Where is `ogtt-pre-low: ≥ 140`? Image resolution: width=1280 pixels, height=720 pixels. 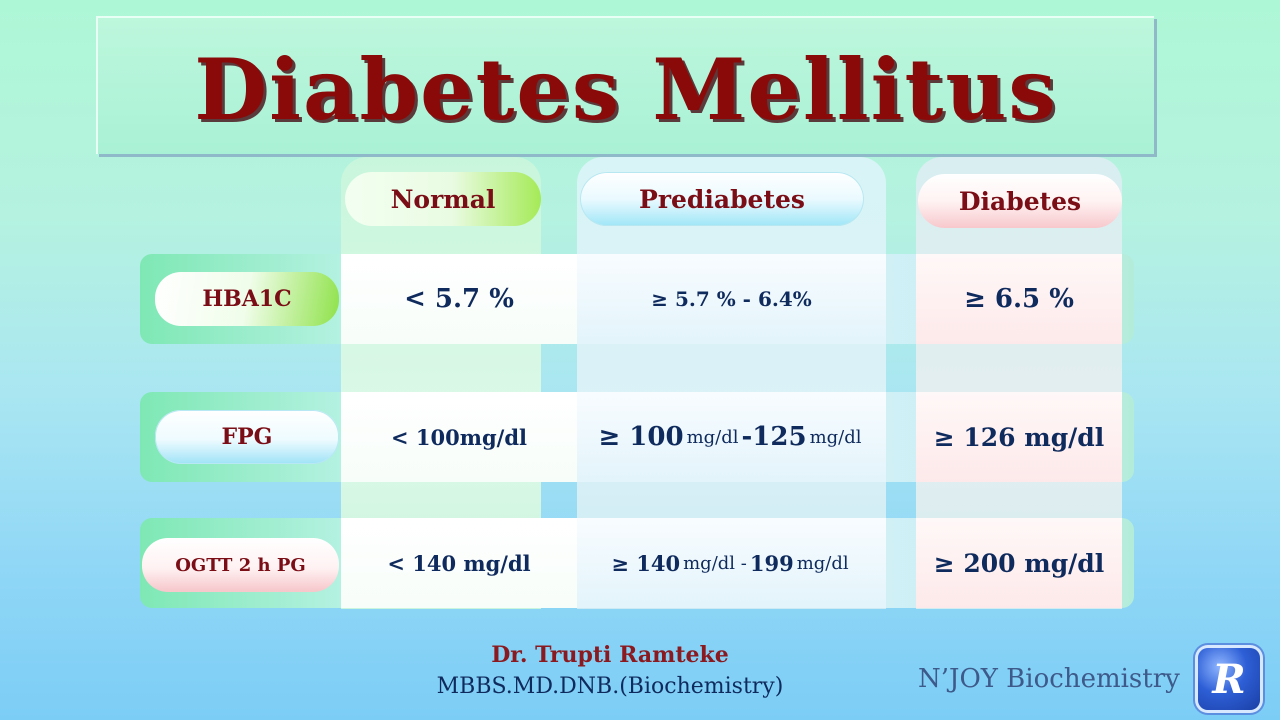 ogtt-pre-low: ≥ 140 is located at coordinates (646, 563).